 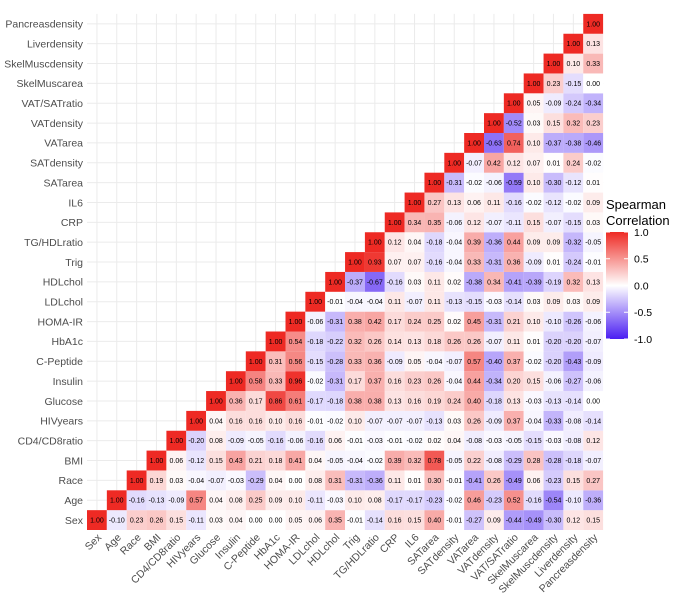 What do you see at coordinates (415, 481) in the screenshot?
I see `cell-value-label: 0.01` at bounding box center [415, 481].